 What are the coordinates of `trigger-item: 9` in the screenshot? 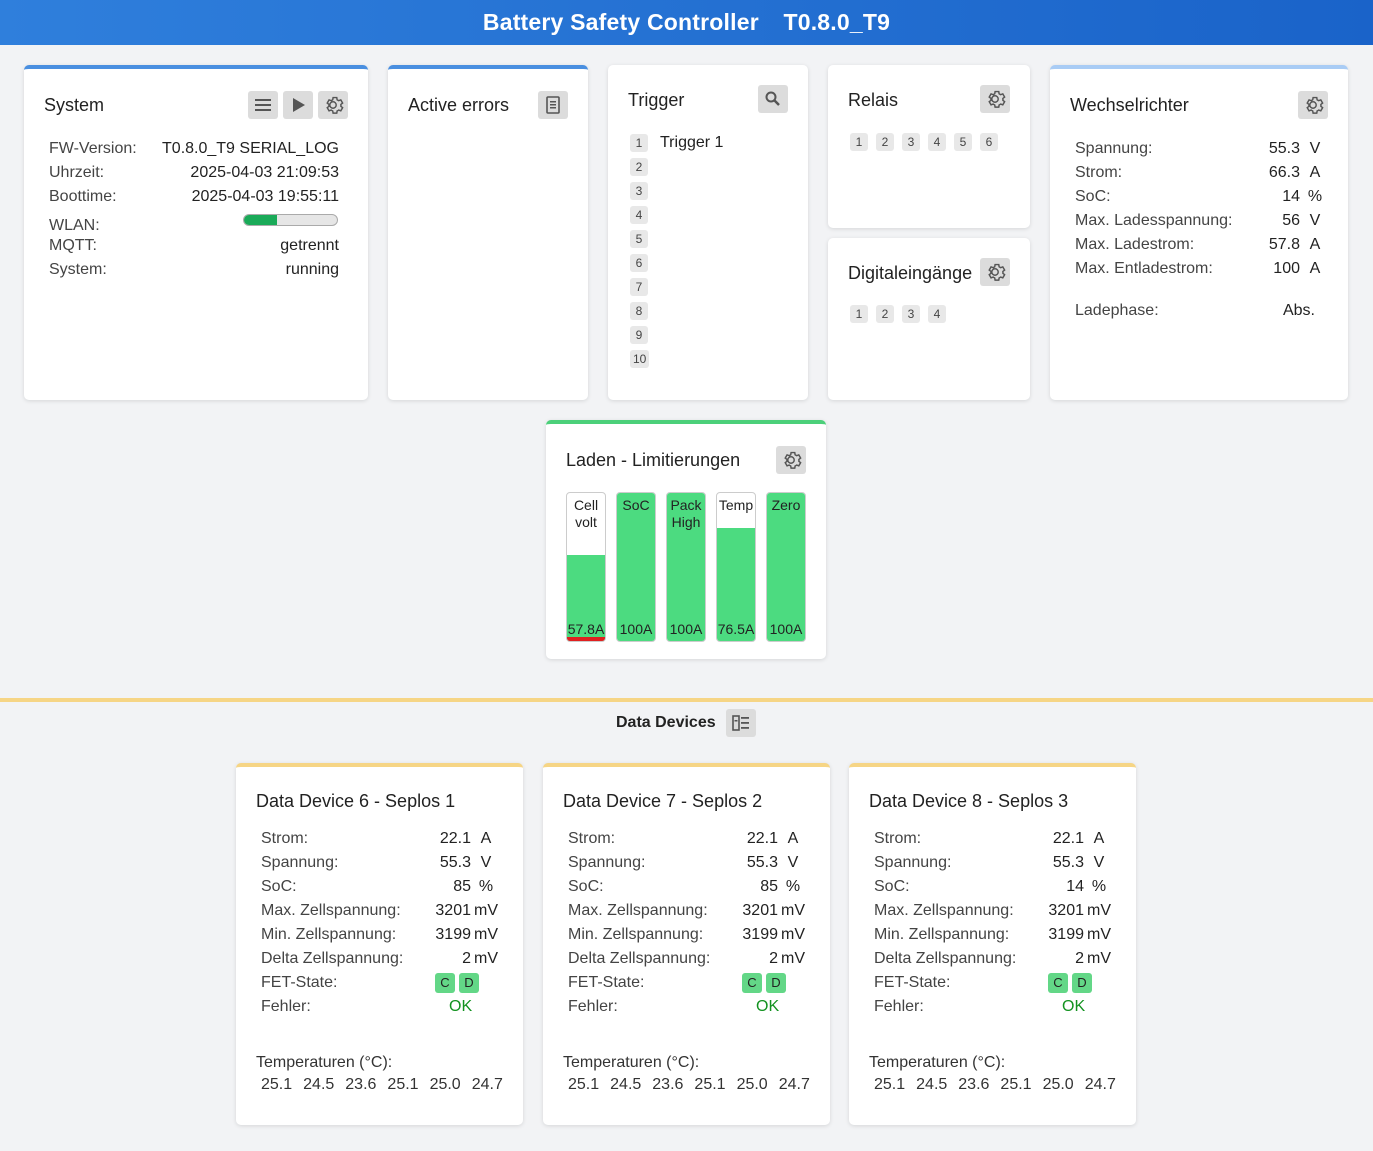 It's located at (676, 335).